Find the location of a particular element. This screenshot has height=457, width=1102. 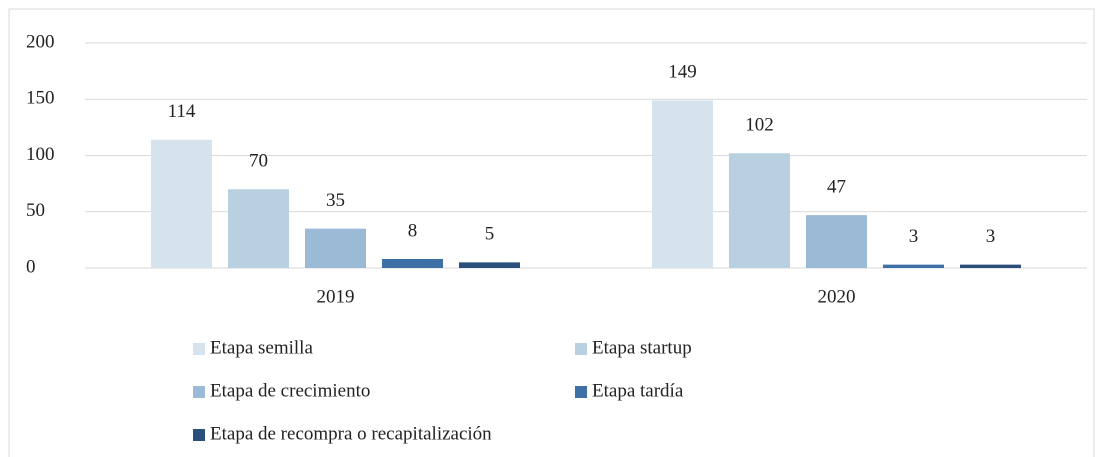

data-label: 102 is located at coordinates (759, 125).